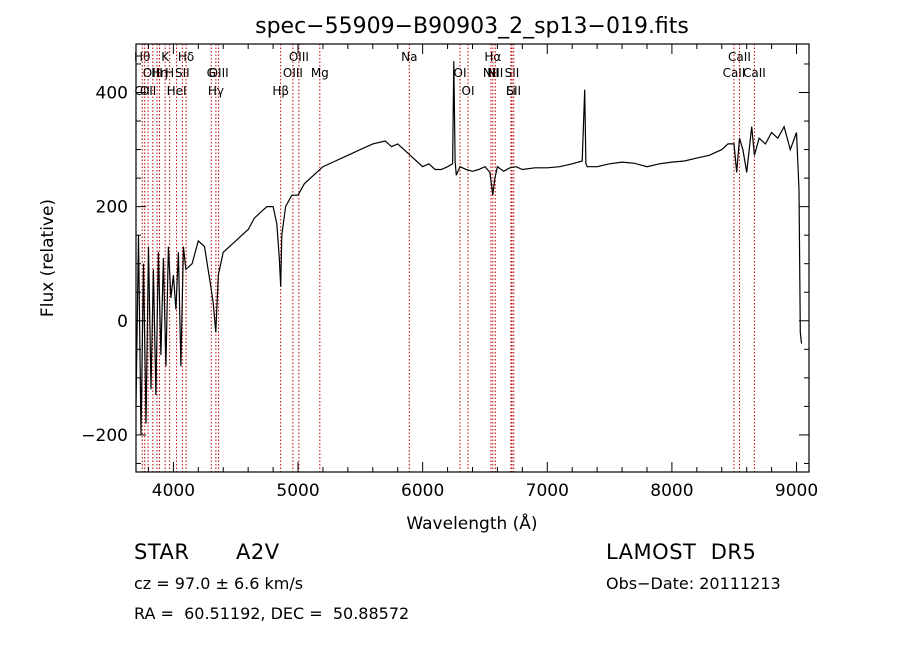  I want to click on x-tick-label: 4000, so click(173, 491).